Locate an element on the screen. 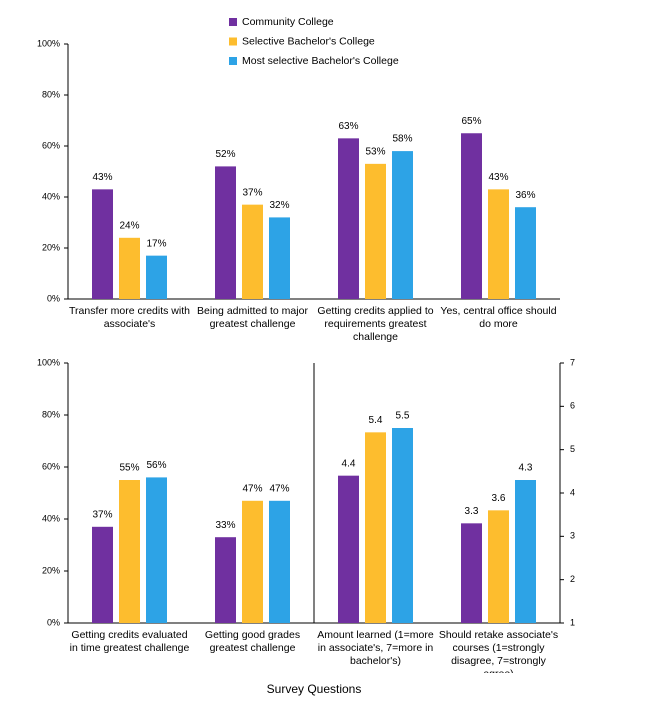  data-label: 17% is located at coordinates (156, 243).